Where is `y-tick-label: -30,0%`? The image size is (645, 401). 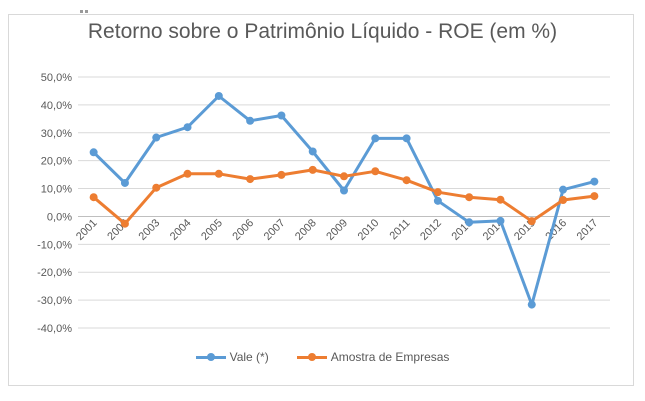
y-tick-label: -30,0% is located at coordinates (54, 301).